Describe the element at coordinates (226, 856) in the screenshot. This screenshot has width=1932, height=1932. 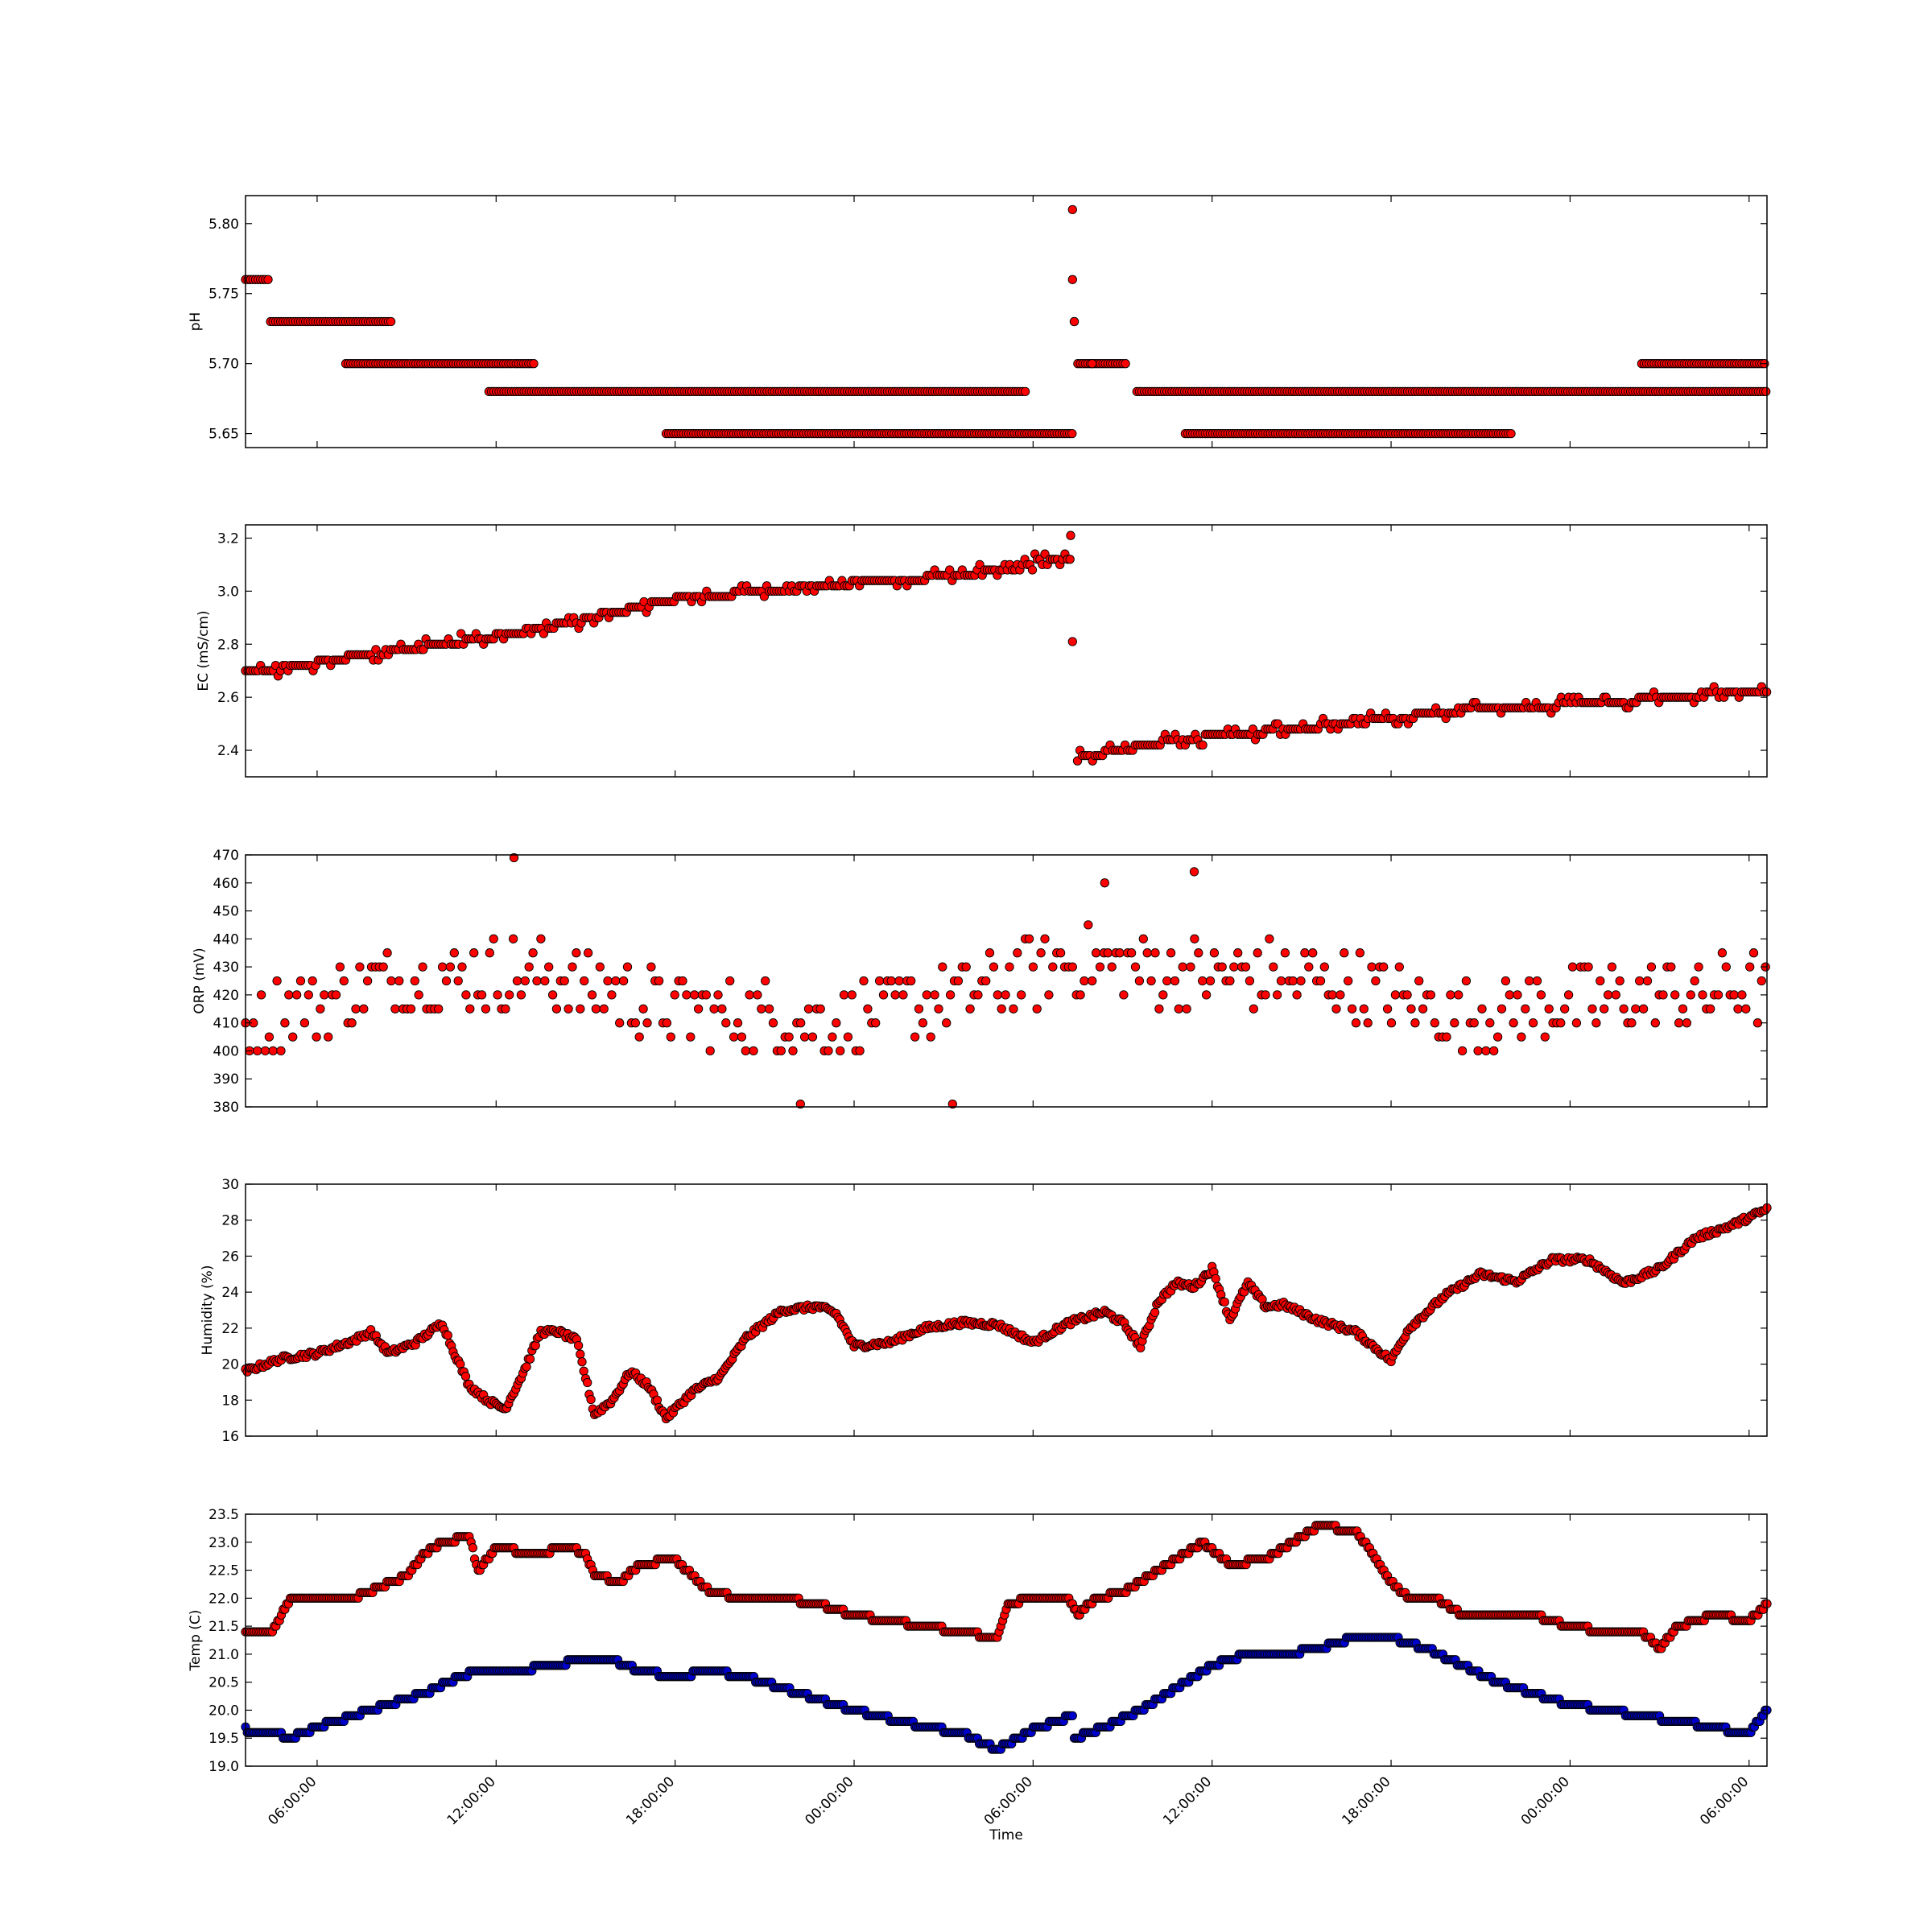
I see `y-tick-label: 470` at that location.